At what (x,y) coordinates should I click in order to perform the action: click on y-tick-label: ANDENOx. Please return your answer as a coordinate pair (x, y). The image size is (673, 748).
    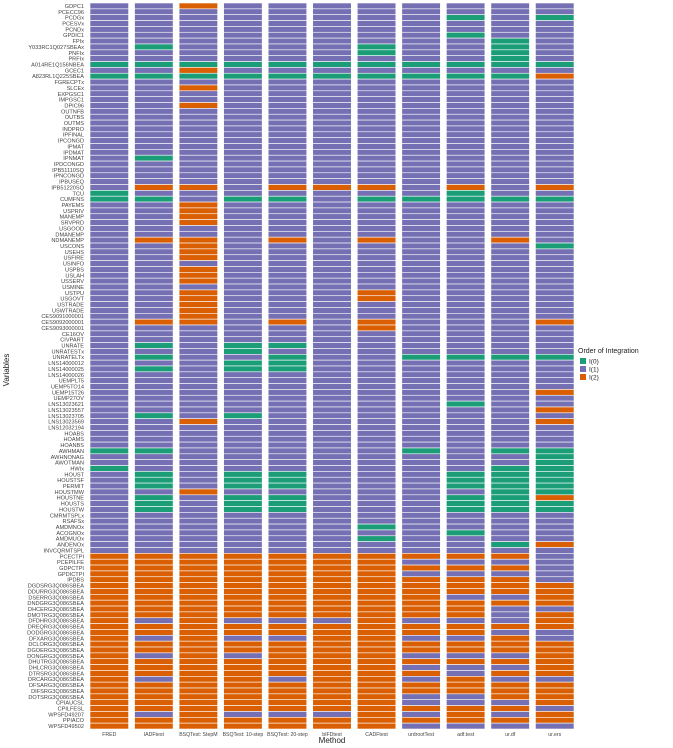
    Looking at the image, I should click on (70, 546).